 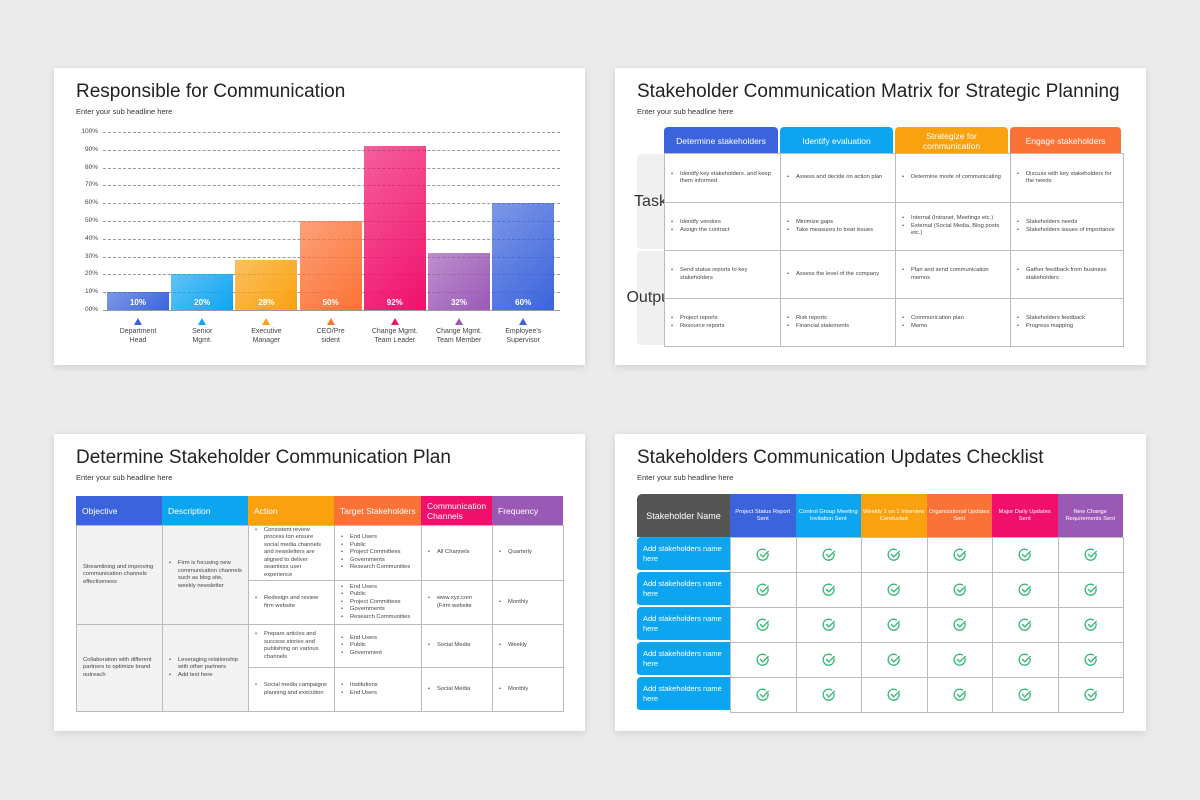 I want to click on matrix-column-header: Determine stakeholders, so click(x=721, y=140).